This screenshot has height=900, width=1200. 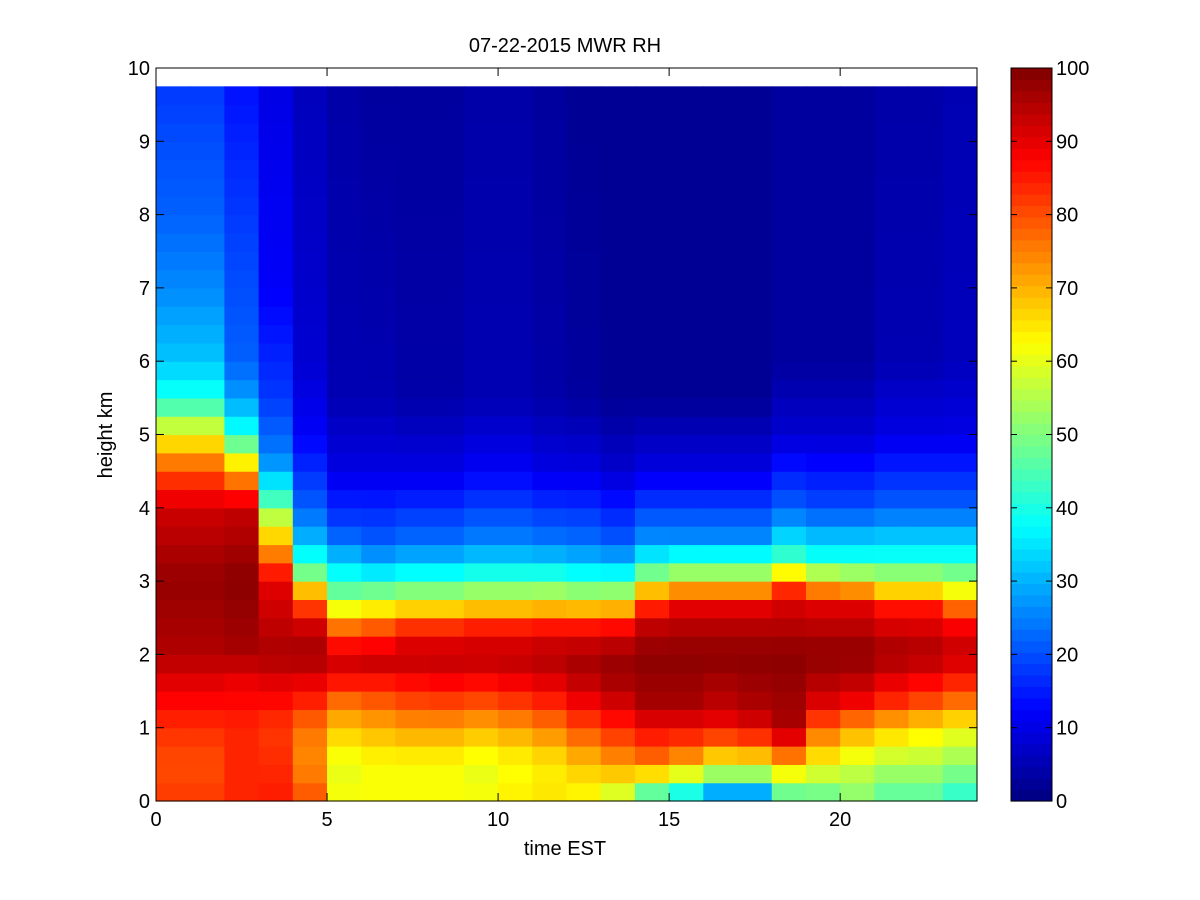 I want to click on colorbar-tick-label: 70, so click(x=1067, y=289).